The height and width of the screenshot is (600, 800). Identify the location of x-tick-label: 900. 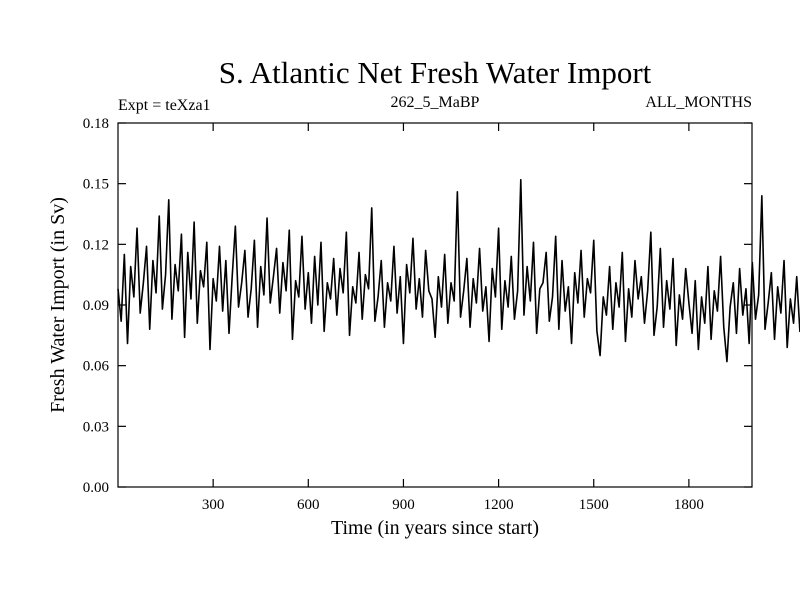
(403, 505).